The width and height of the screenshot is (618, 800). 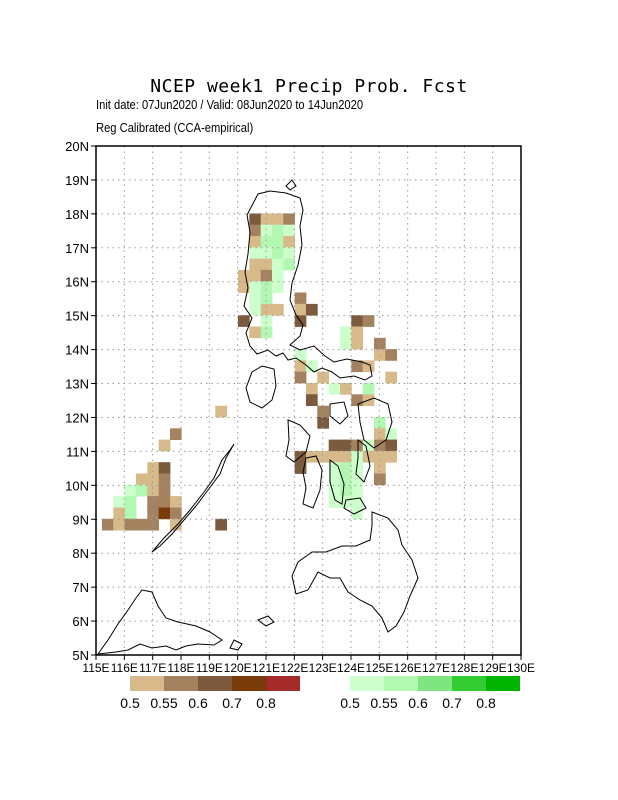 I want to click on lat-label: 16N, so click(x=77, y=282).